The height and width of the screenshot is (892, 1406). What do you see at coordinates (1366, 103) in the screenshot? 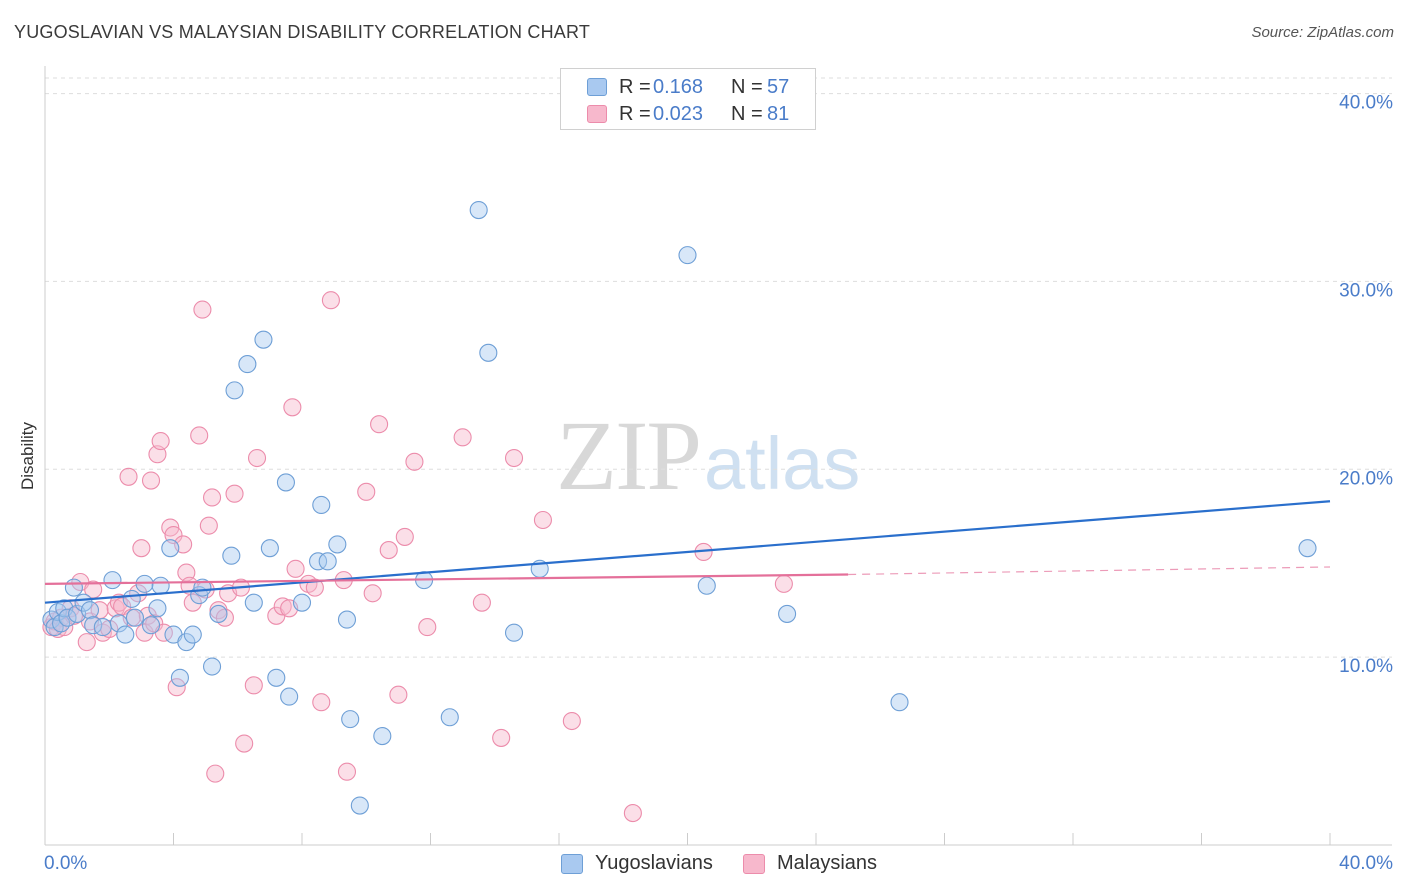
I see `y-tick-label: 40.0%` at bounding box center [1366, 103].